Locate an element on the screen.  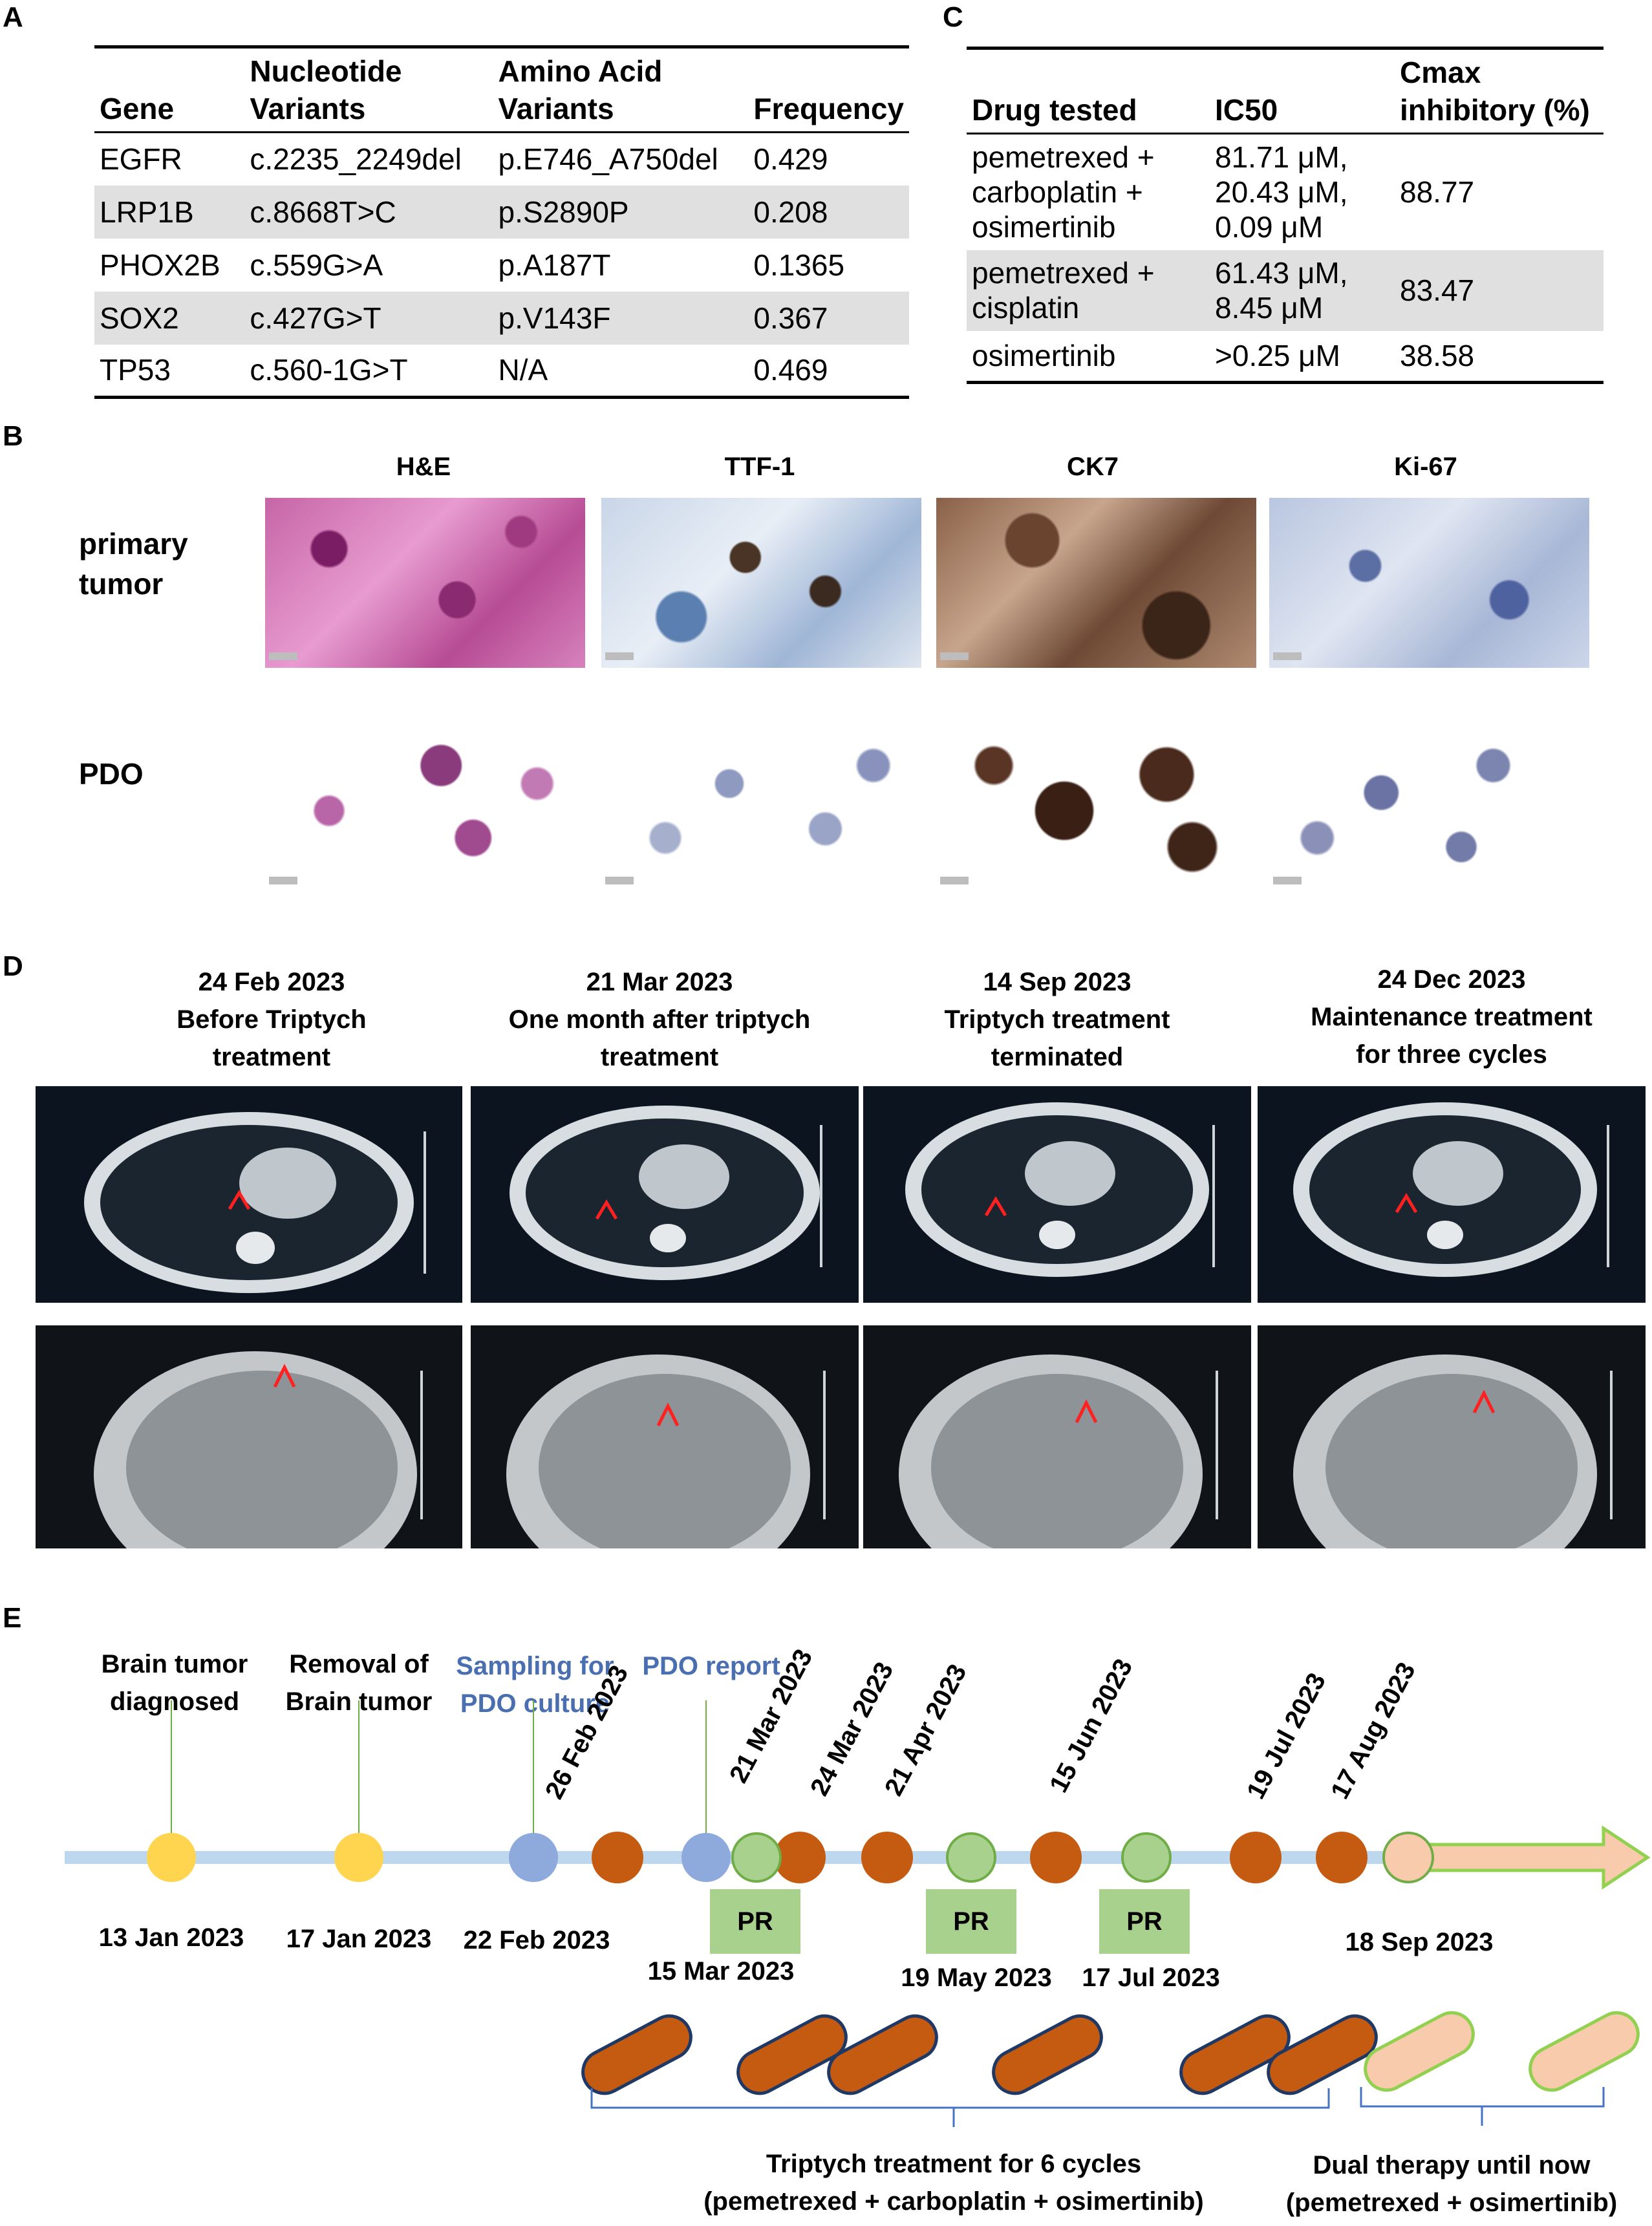
cell: pemetrexed + cisplatin is located at coordinates (1088, 290).